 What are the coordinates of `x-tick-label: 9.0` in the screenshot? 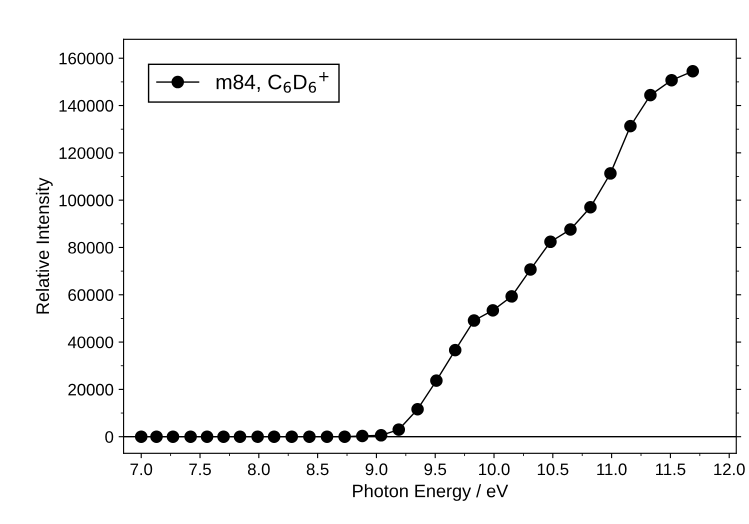 It's located at (377, 469).